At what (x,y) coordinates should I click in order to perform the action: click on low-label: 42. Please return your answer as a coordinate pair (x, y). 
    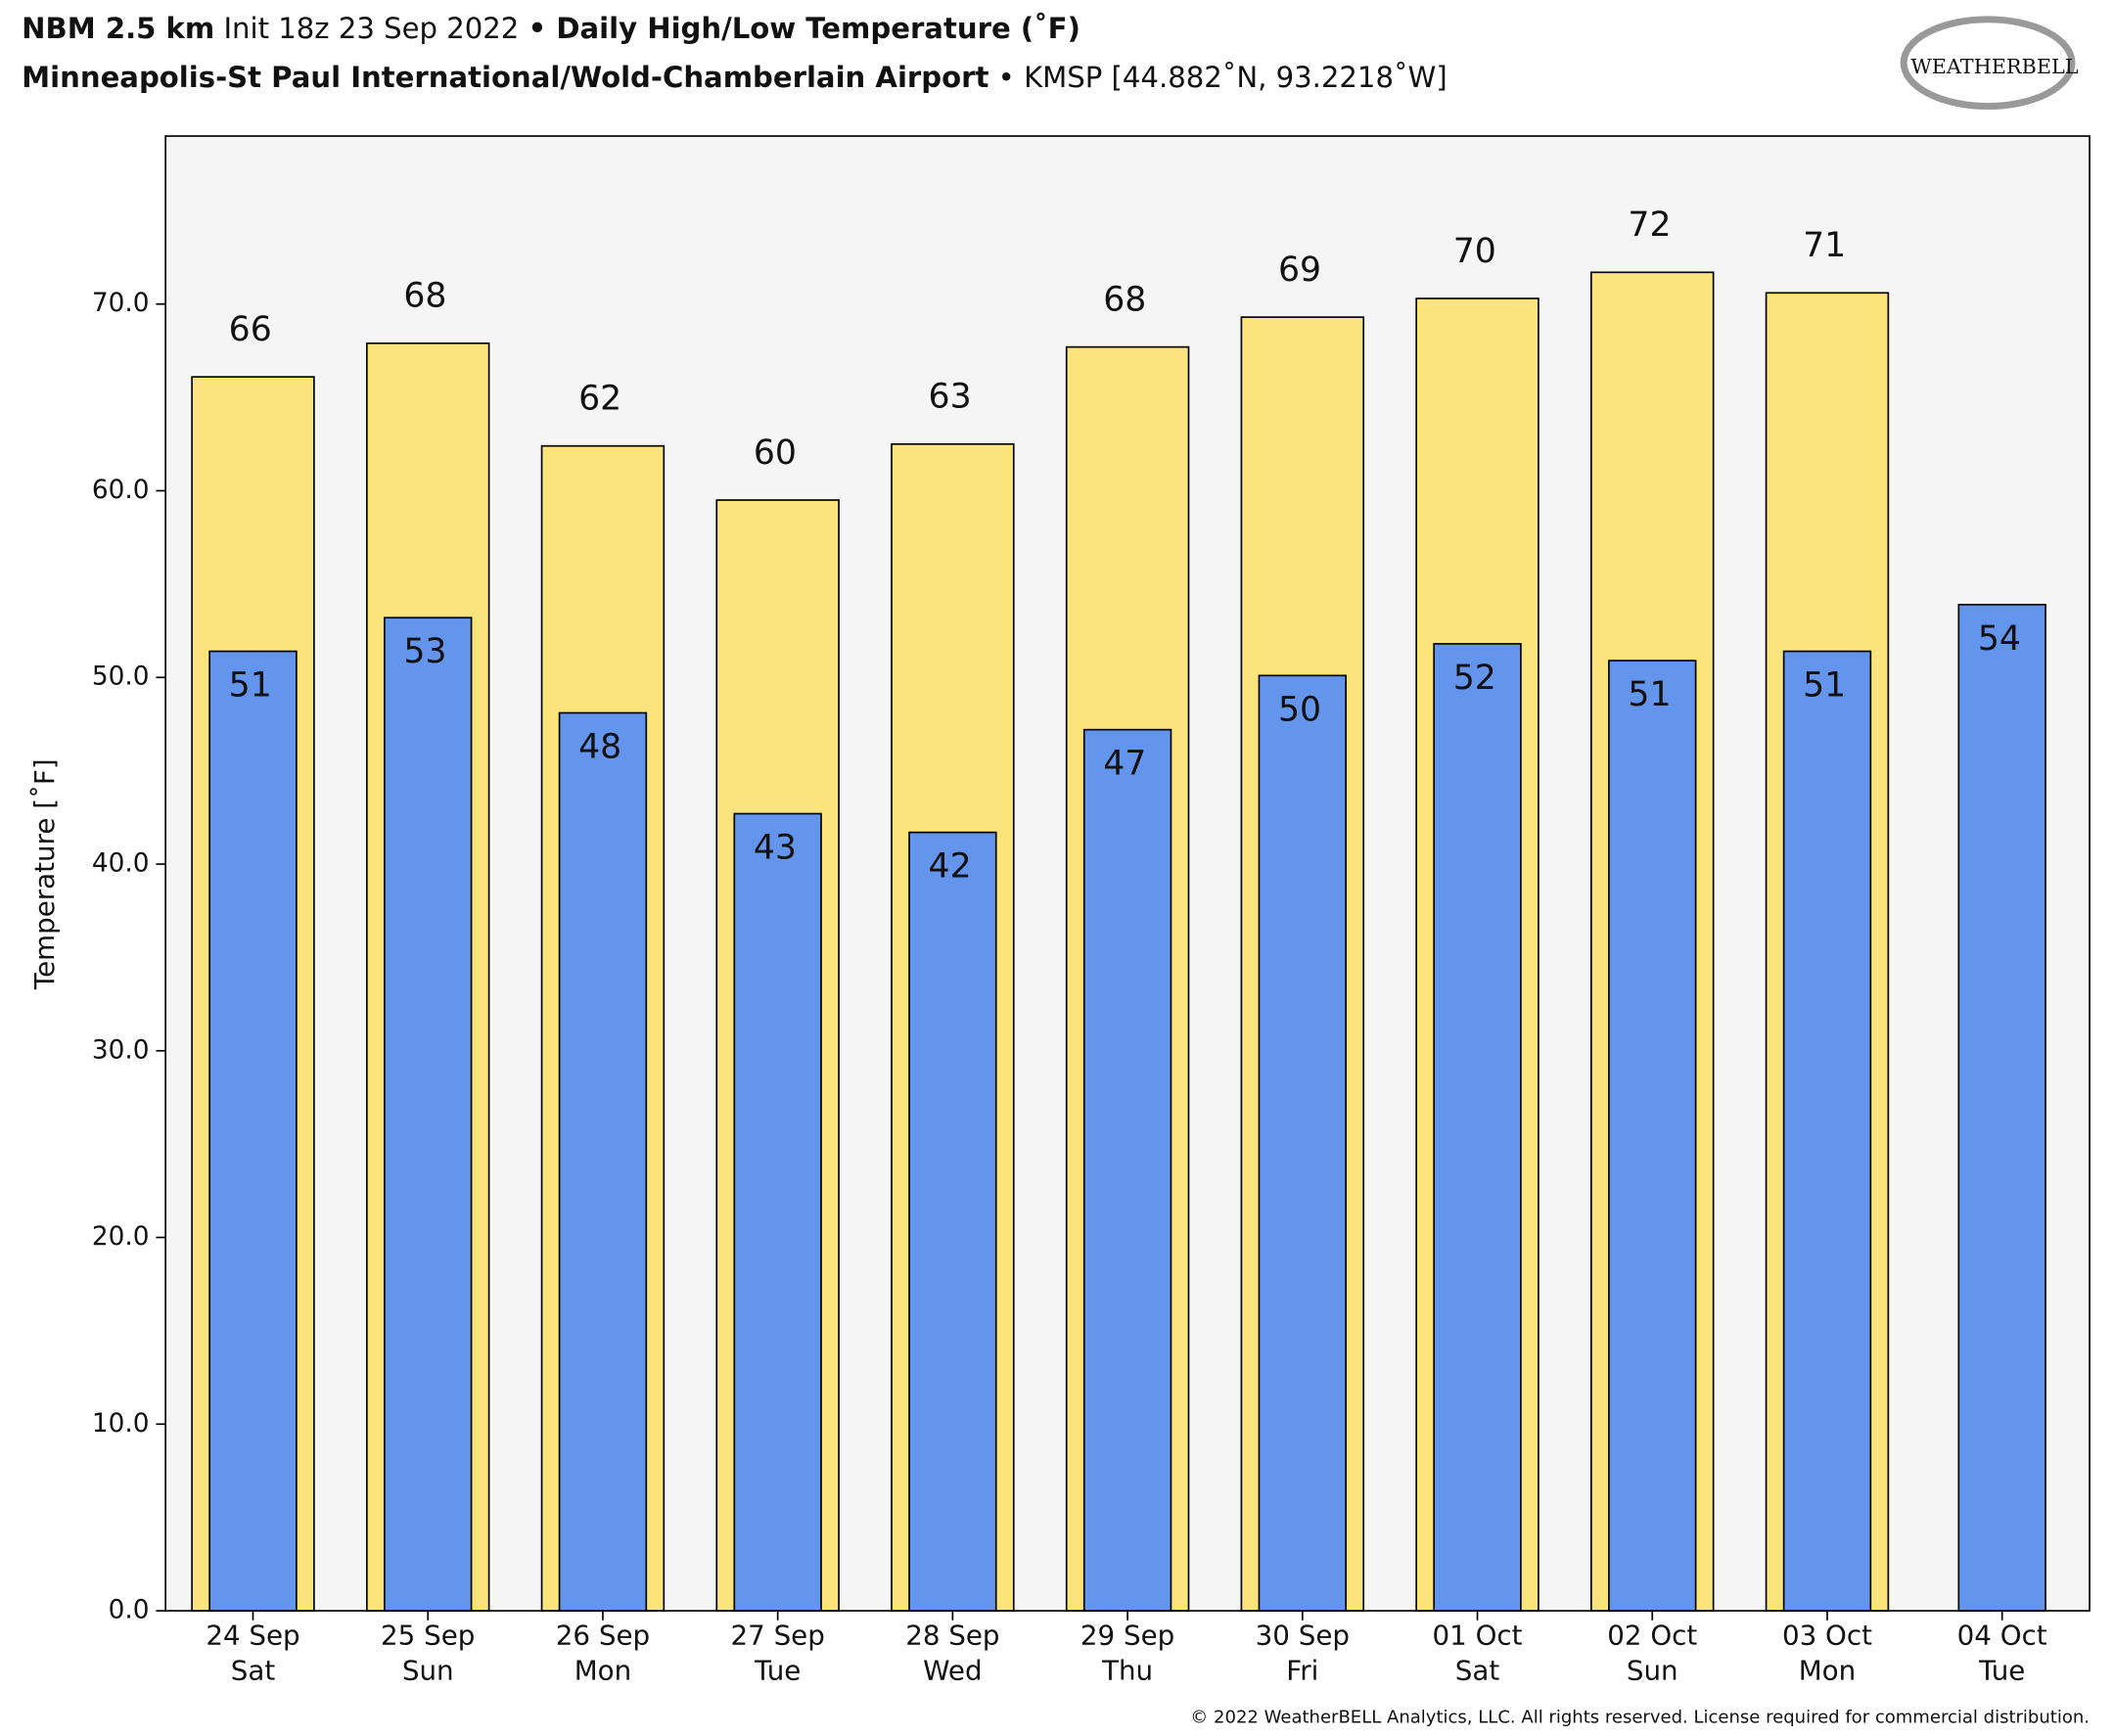
    Looking at the image, I should click on (951, 867).